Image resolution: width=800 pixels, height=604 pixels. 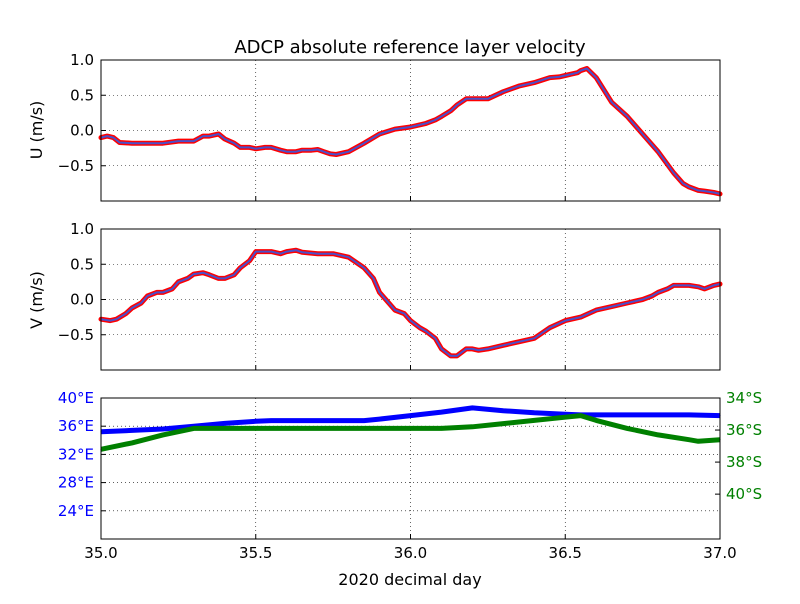 What do you see at coordinates (410, 553) in the screenshot?
I see `x-tick-label: 36.0` at bounding box center [410, 553].